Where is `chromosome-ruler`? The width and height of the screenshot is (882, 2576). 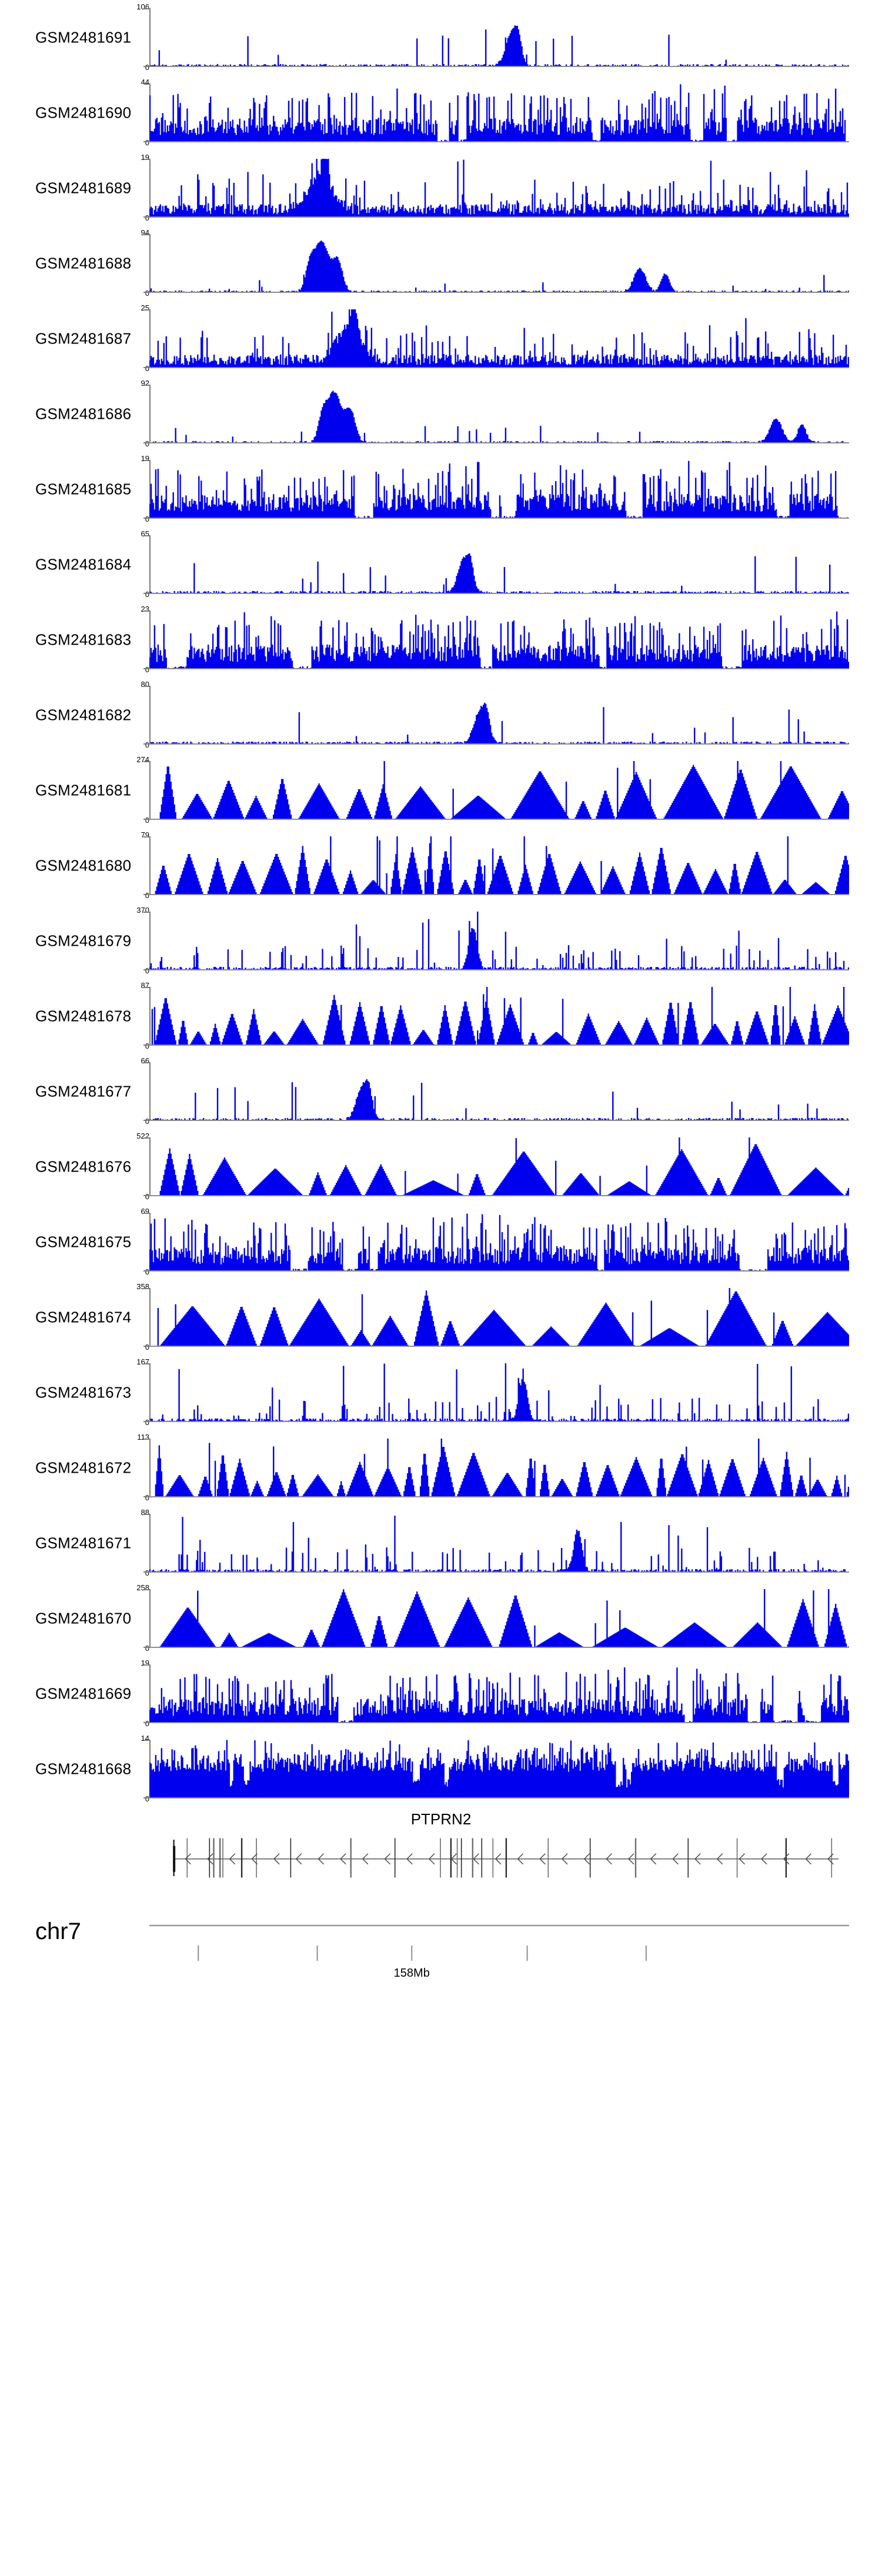 chromosome-ruler is located at coordinates (499, 1942).